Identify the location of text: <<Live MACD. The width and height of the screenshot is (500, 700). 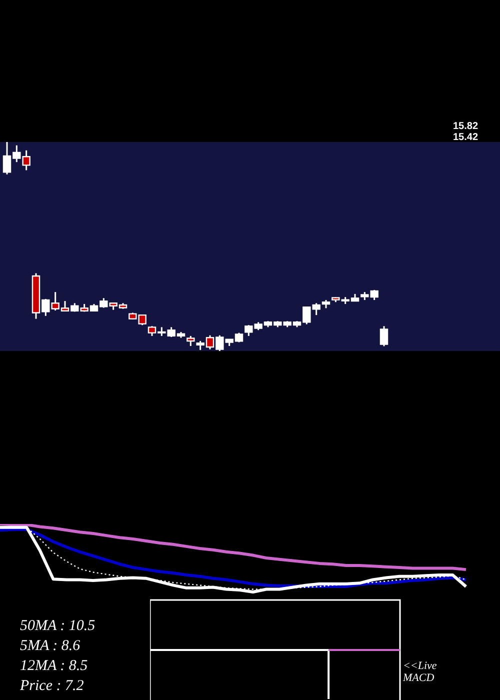
(419, 672).